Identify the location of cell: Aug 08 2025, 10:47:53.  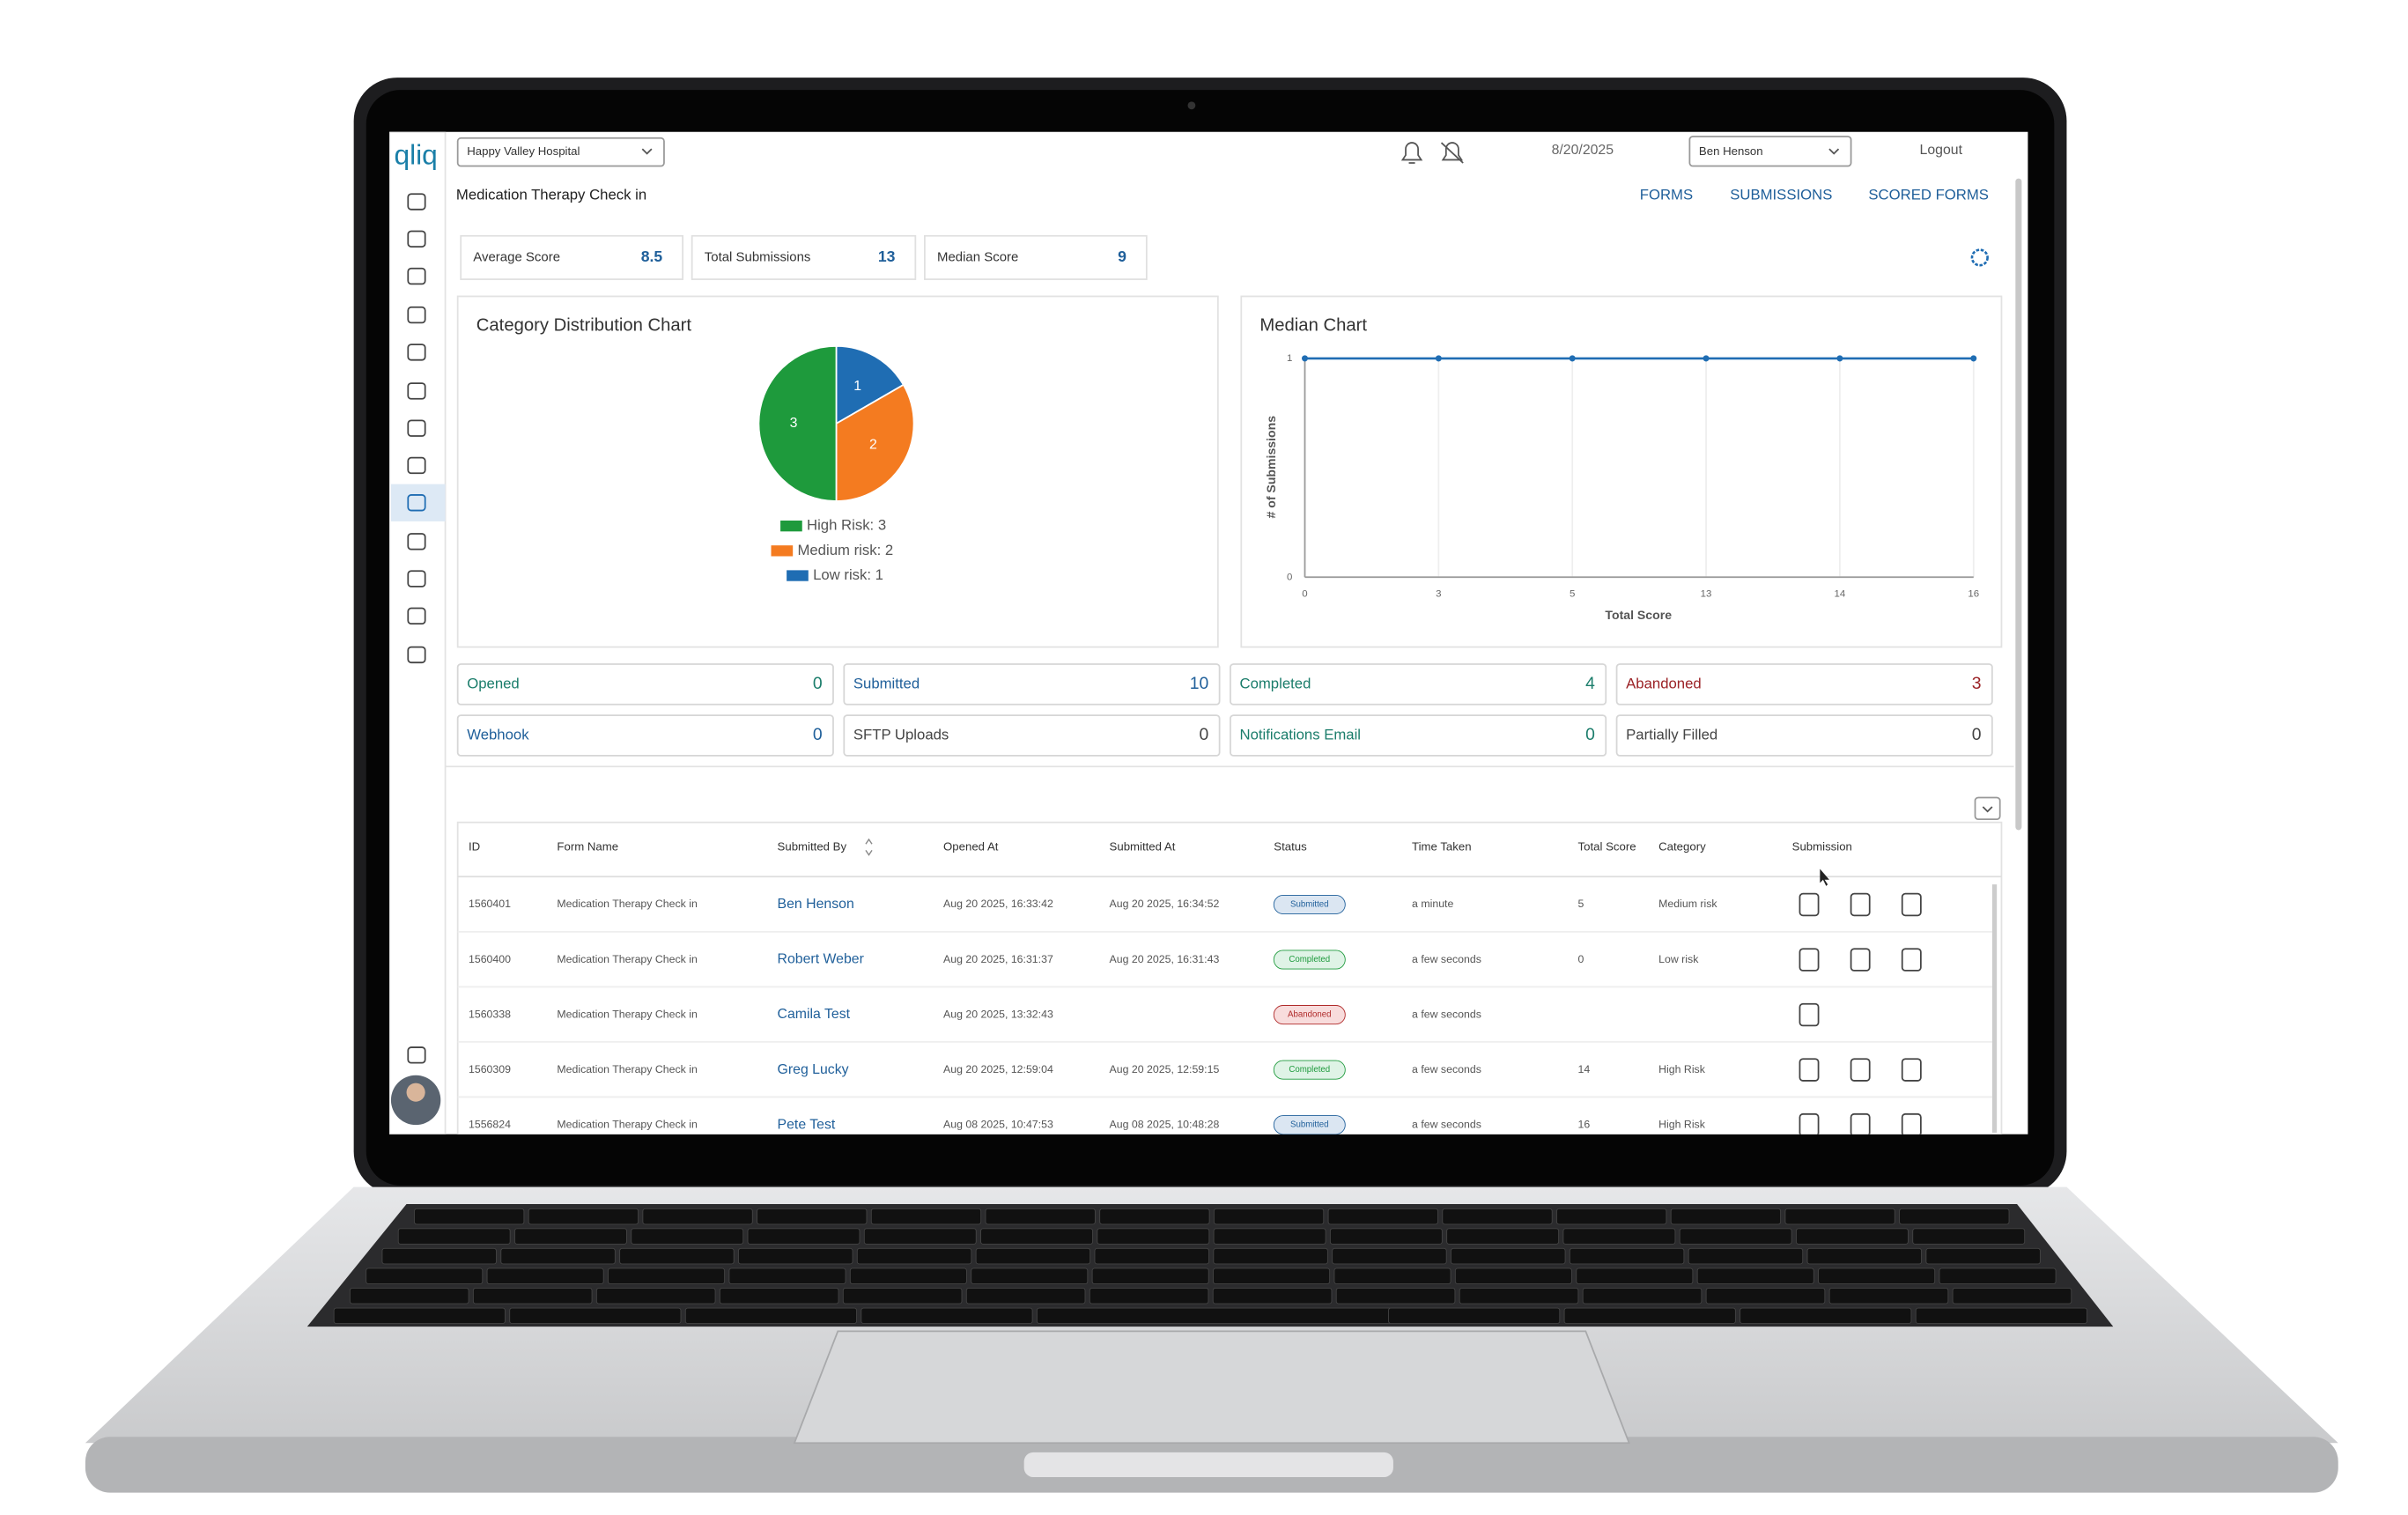
(998, 1124).